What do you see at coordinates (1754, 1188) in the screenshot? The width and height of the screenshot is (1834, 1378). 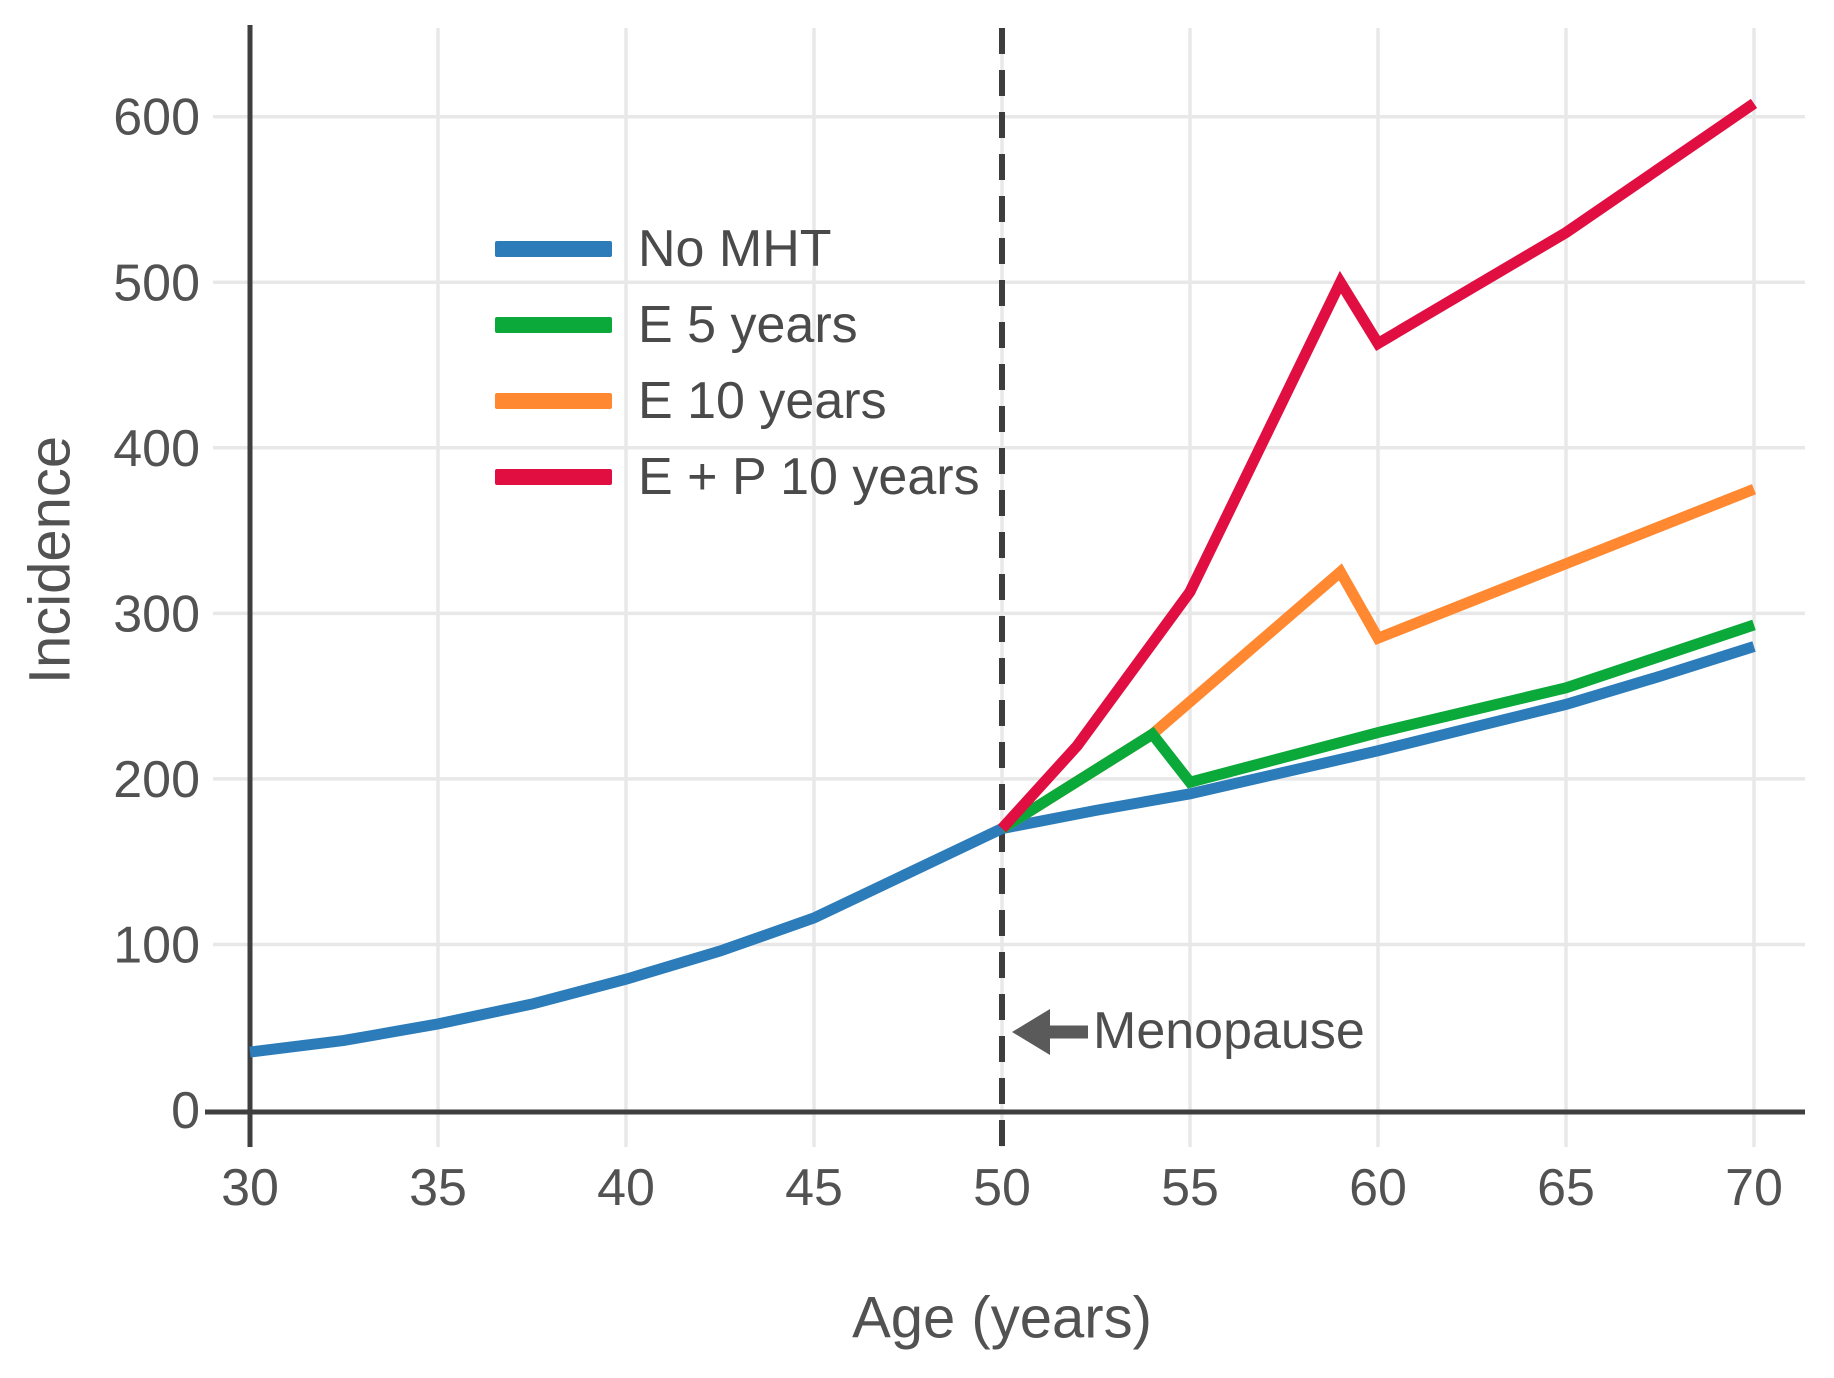 I see `x-tick-label-70: 70` at bounding box center [1754, 1188].